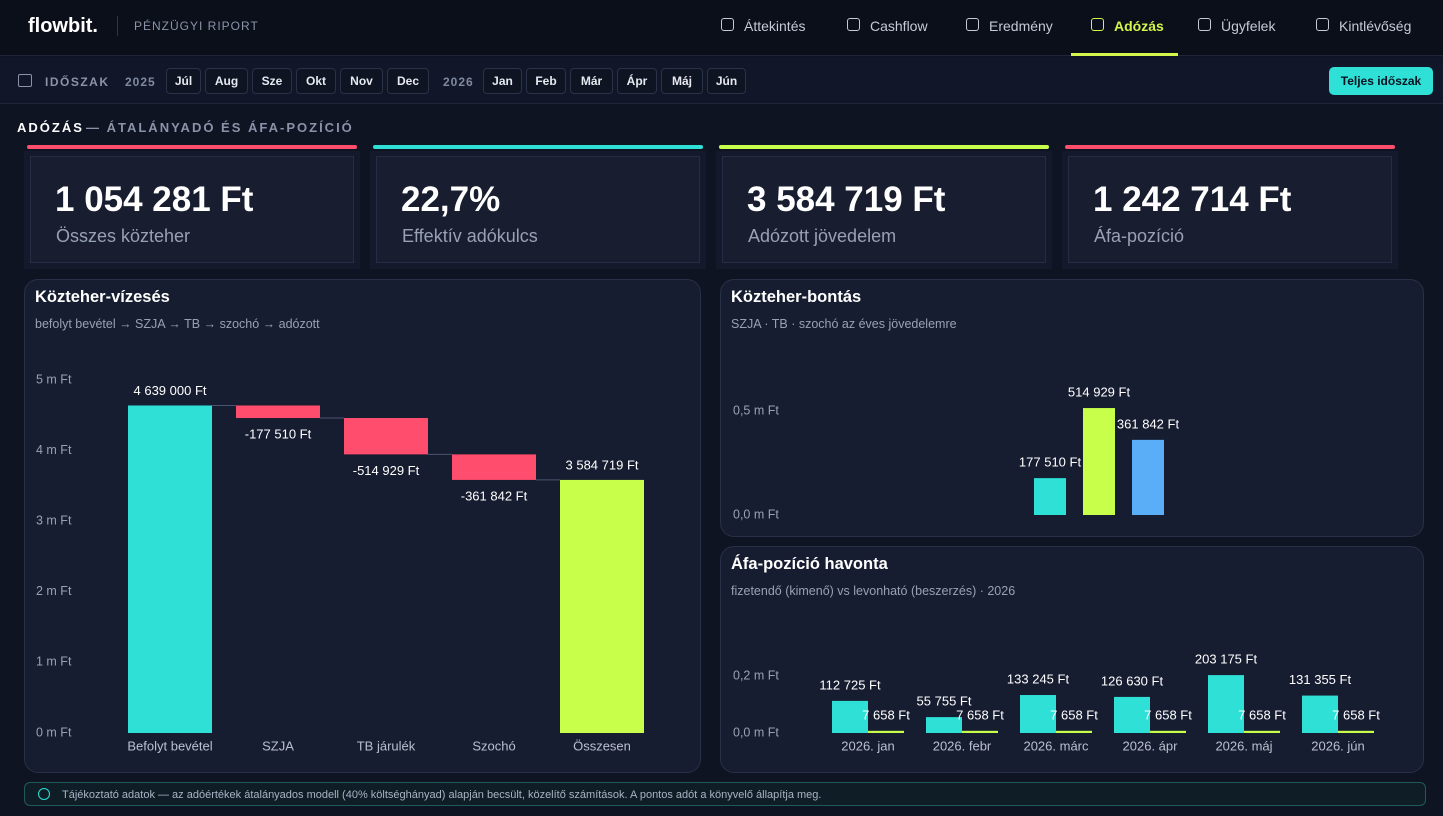 The width and height of the screenshot is (1443, 816). What do you see at coordinates (591, 81) in the screenshot?
I see `month-button: Már` at bounding box center [591, 81].